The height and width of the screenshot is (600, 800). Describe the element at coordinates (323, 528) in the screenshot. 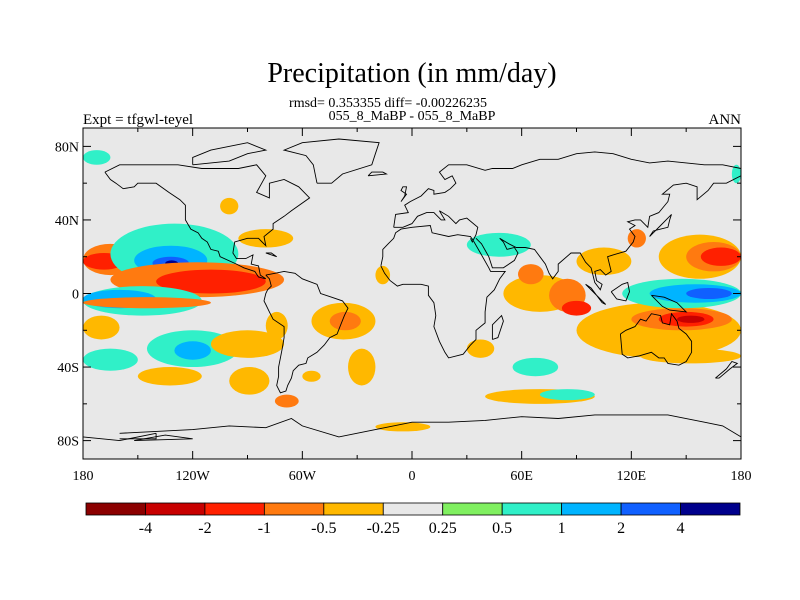

I see `colorbar-label-3: -0.5` at that location.